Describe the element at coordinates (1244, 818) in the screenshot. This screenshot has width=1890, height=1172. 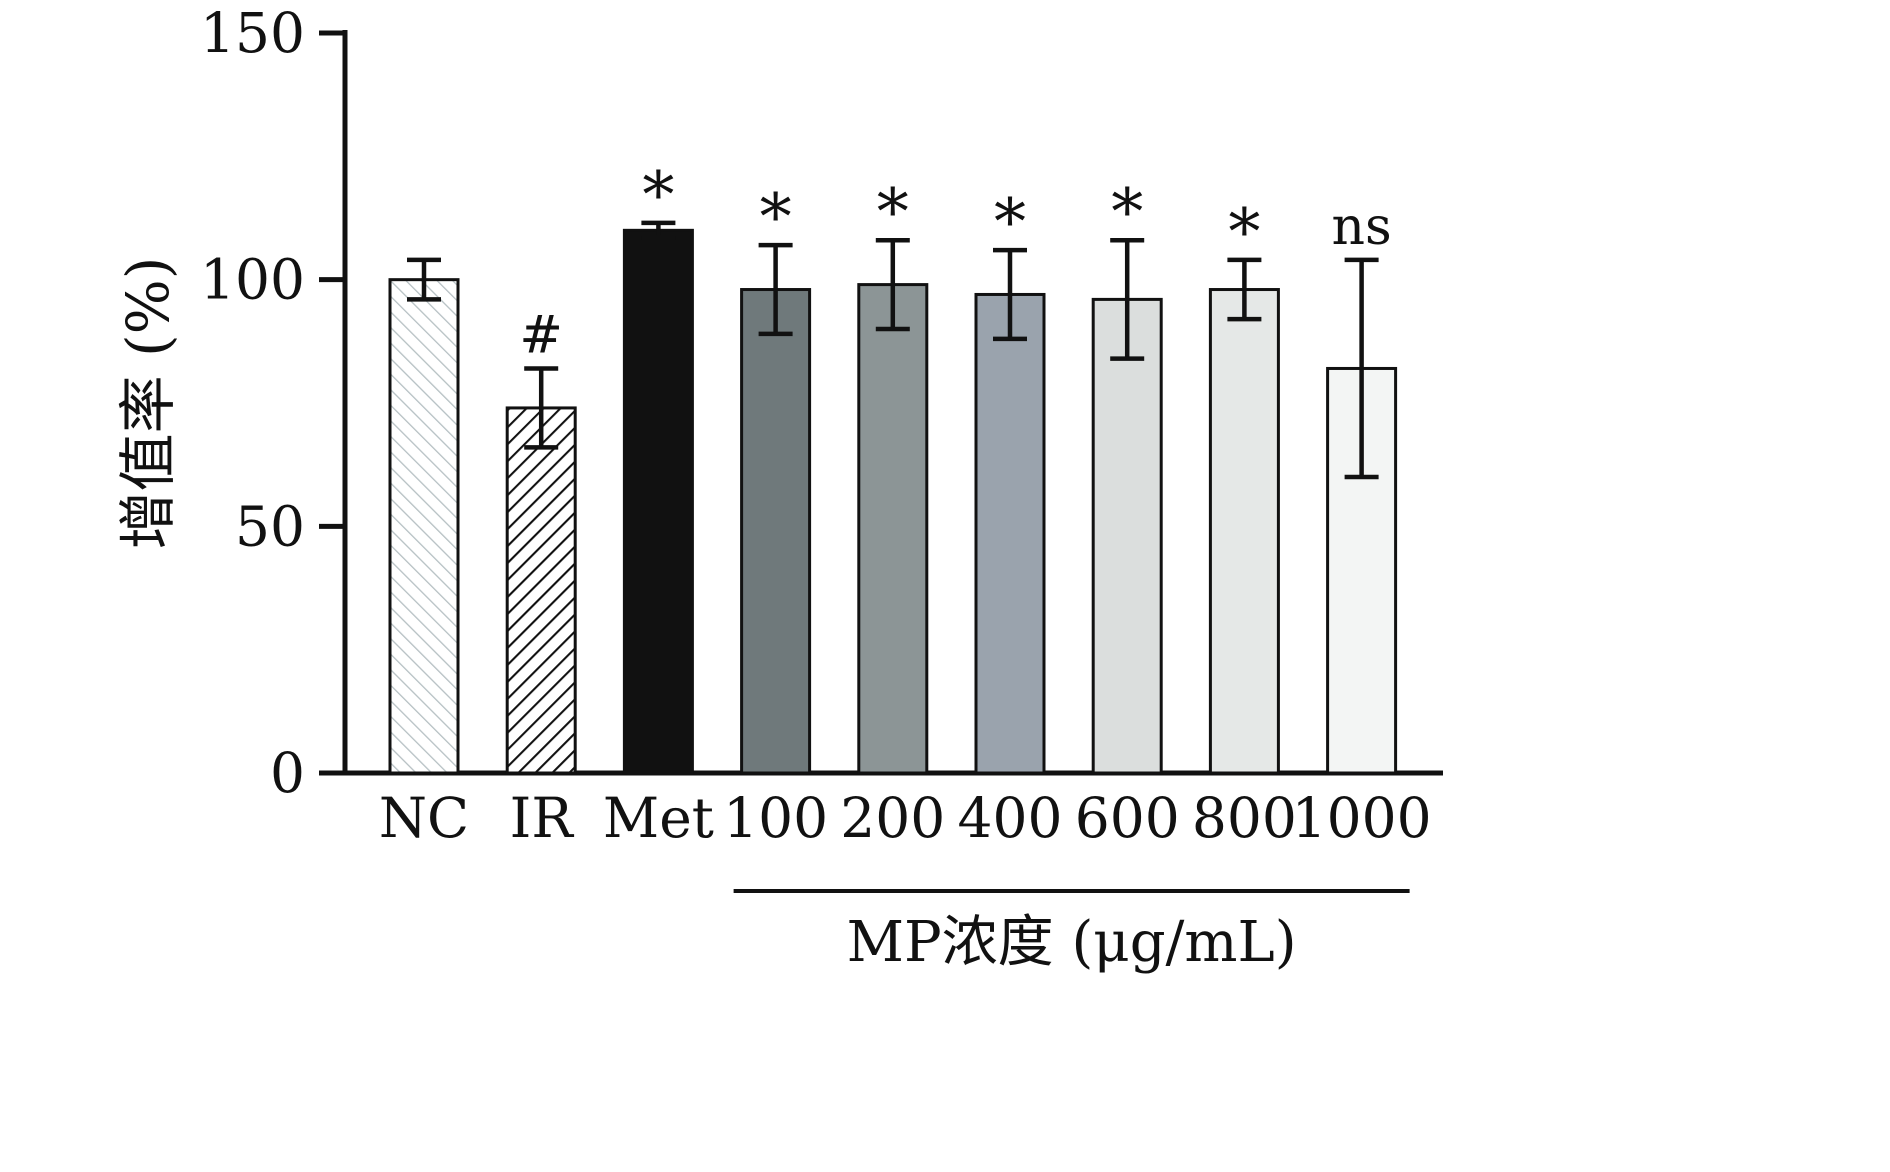
I see `x-tick-label-800: 800` at that location.